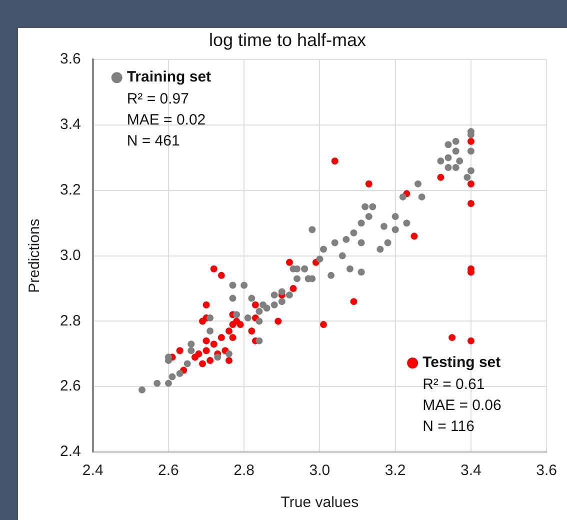 This screenshot has width=567, height=520. What do you see at coordinates (70, 190) in the screenshot?
I see `y-tick-label: 3.2` at bounding box center [70, 190].